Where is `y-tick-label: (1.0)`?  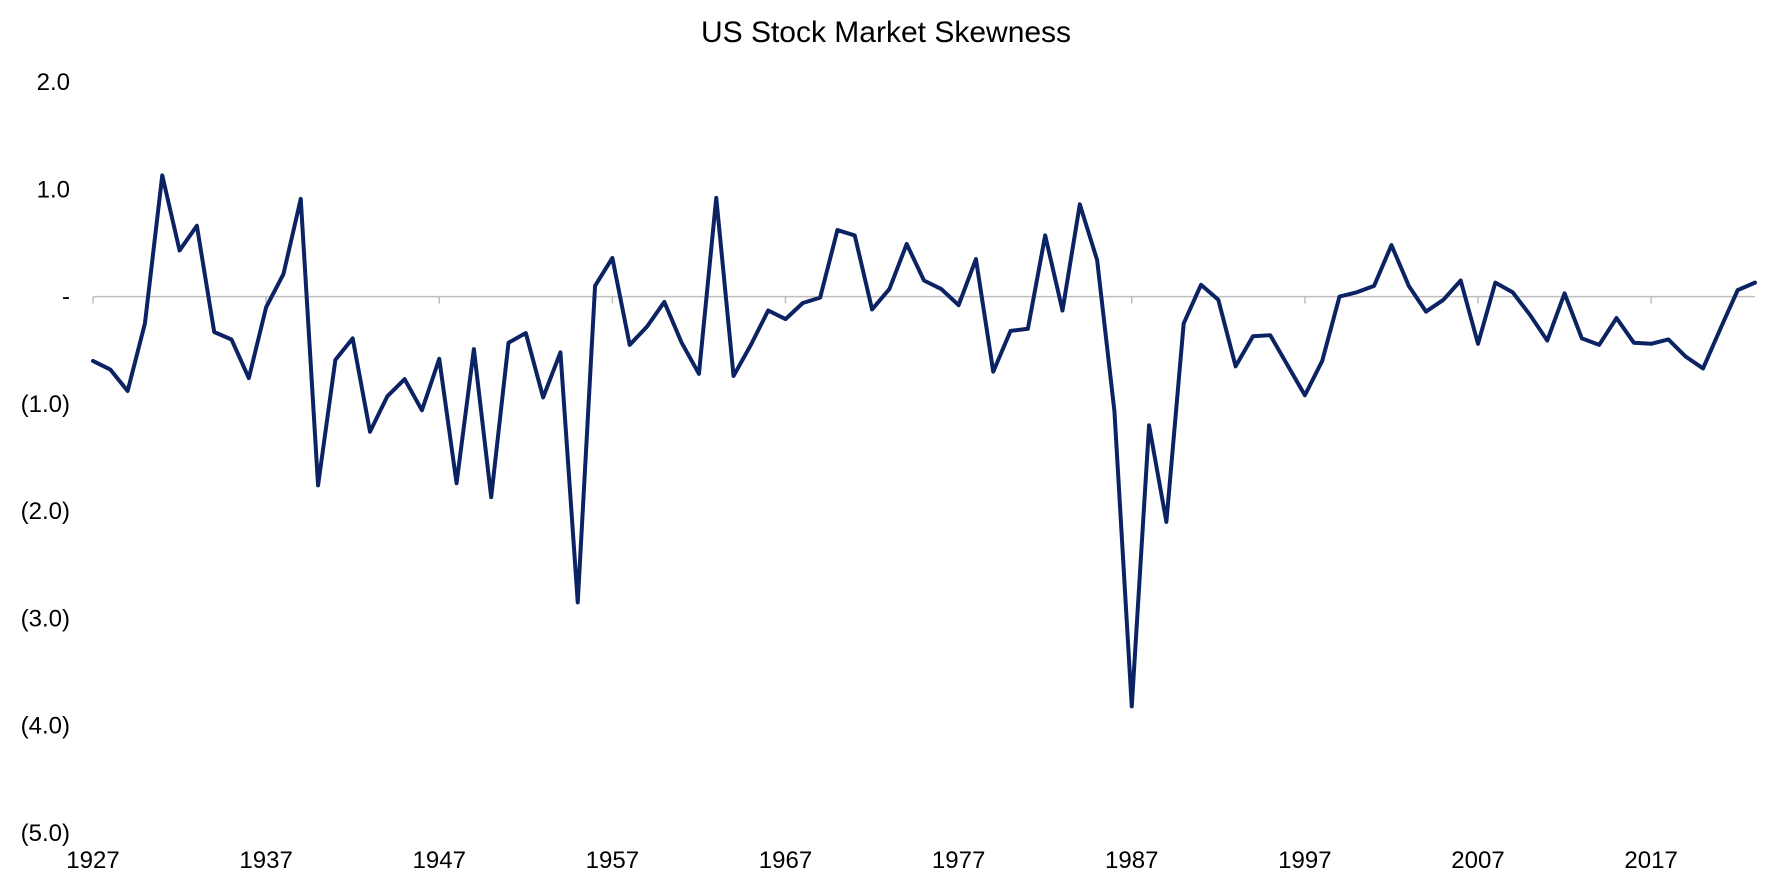
y-tick-label: (1.0) is located at coordinates (45, 404).